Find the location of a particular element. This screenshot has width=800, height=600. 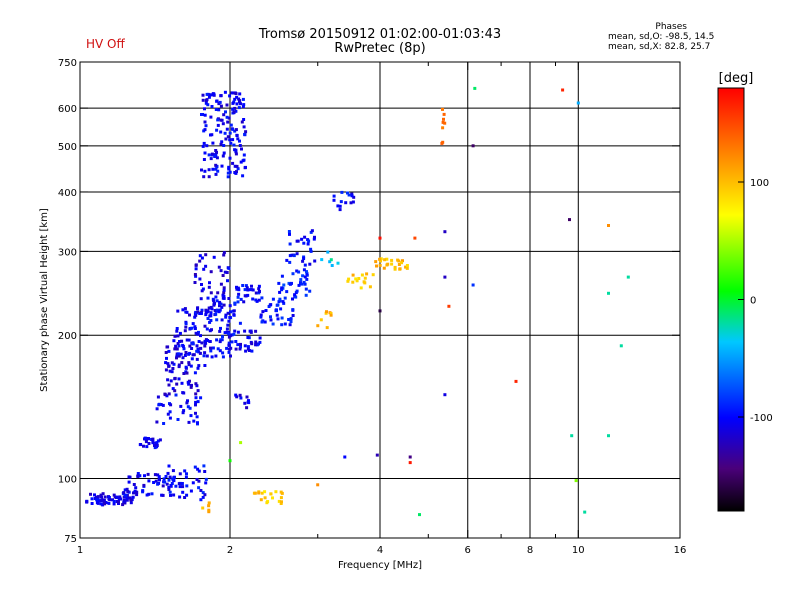

colorbar-ticks: 100 0 -100 is located at coordinates (755, 301).